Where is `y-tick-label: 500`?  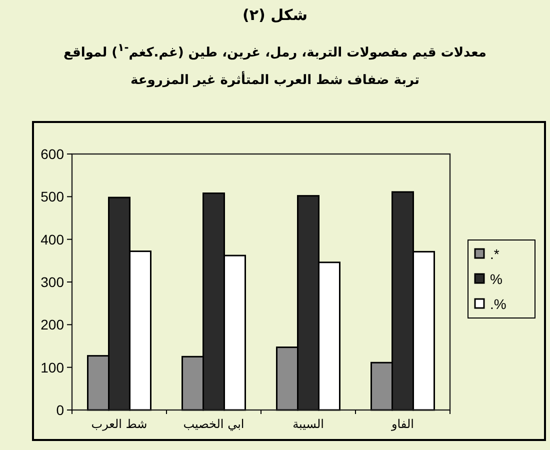
y-tick-label: 500 is located at coordinates (52, 196).